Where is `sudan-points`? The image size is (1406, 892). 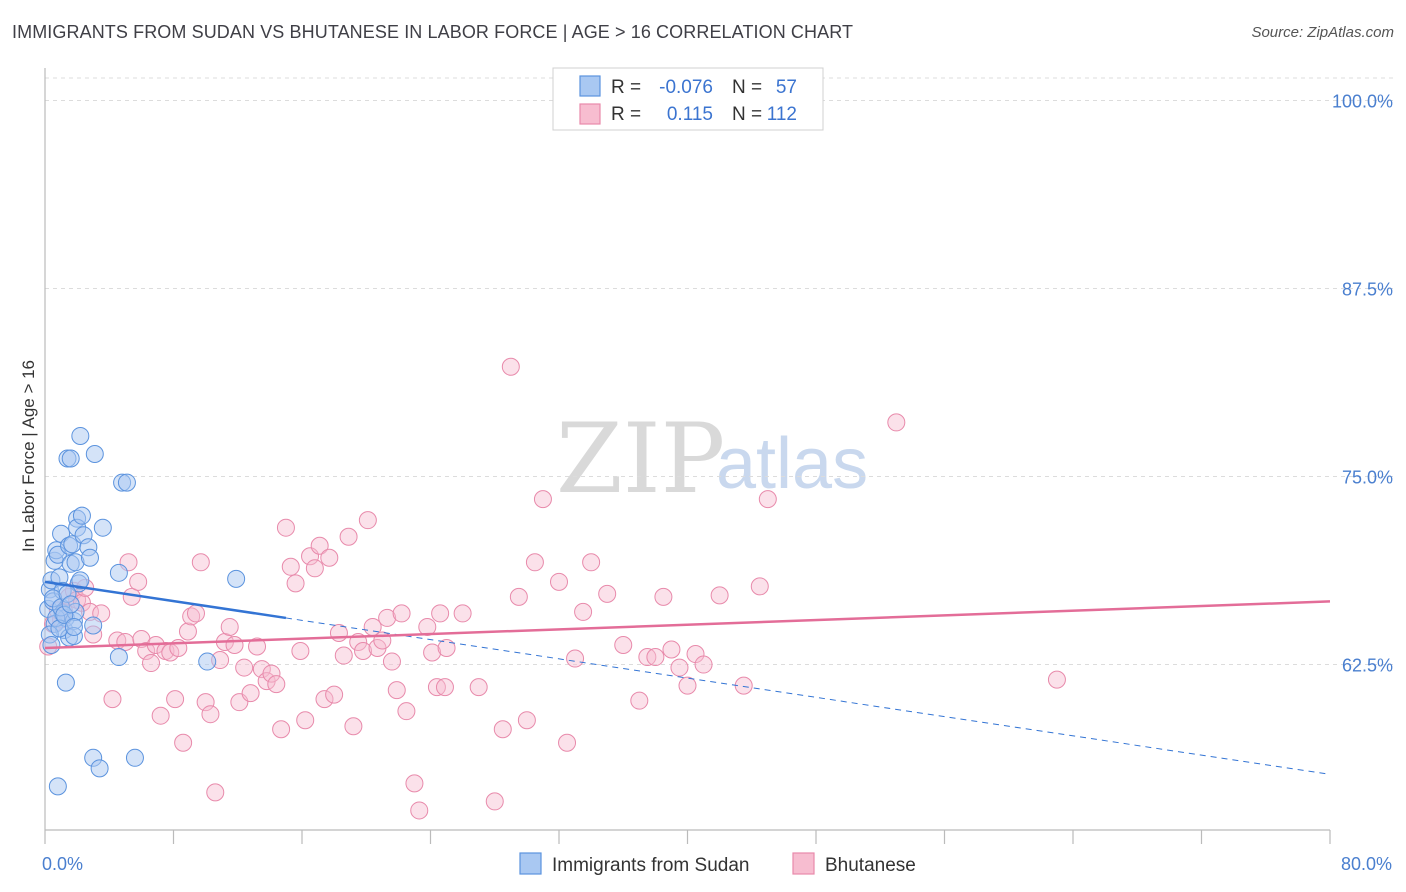
sudan-points is located at coordinates (142, 611).